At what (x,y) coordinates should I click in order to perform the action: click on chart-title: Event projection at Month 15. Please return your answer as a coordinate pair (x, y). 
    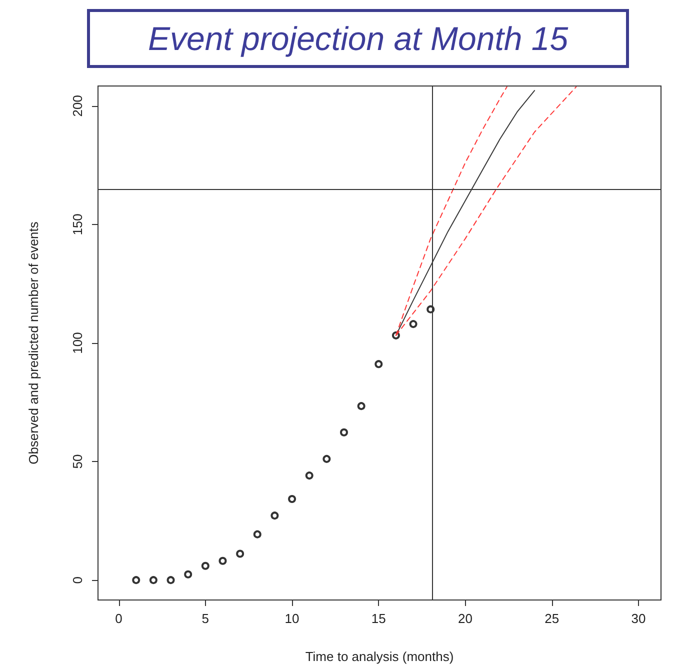
    Looking at the image, I should click on (358, 38).